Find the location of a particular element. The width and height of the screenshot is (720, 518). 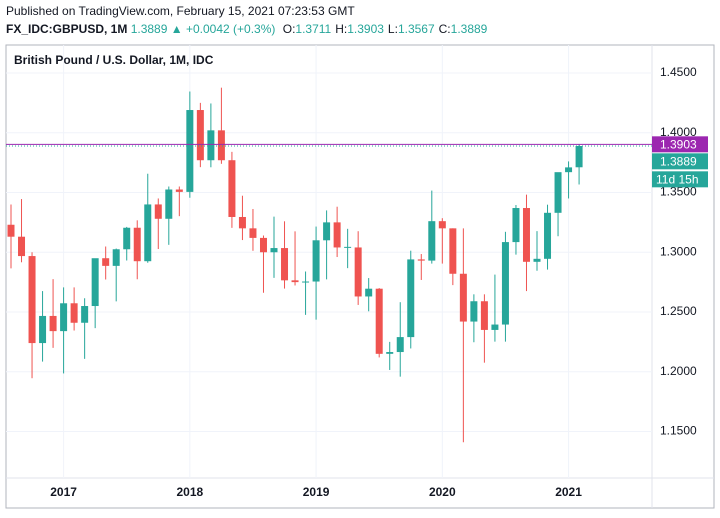

x-tick-label: 2020 is located at coordinates (442, 492).